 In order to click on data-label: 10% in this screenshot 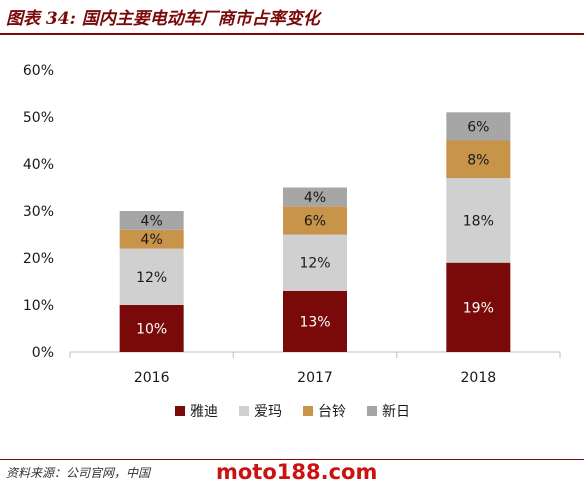, I will do `click(151, 330)`.